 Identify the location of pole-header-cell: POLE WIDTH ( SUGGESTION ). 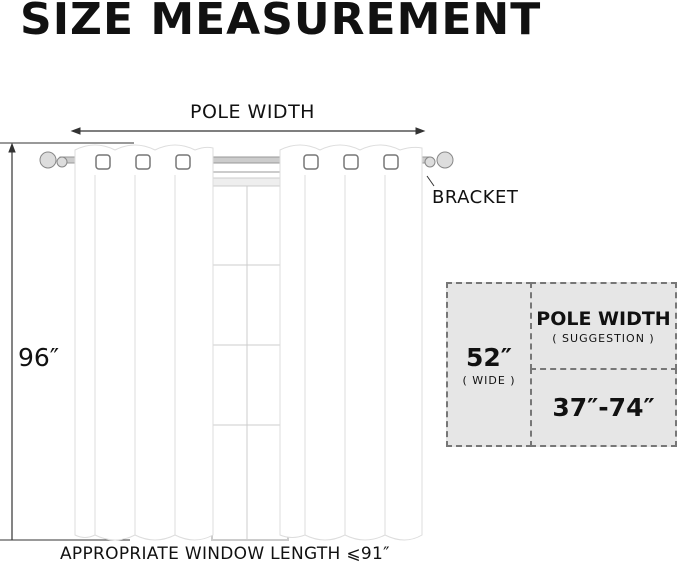
(603, 326).